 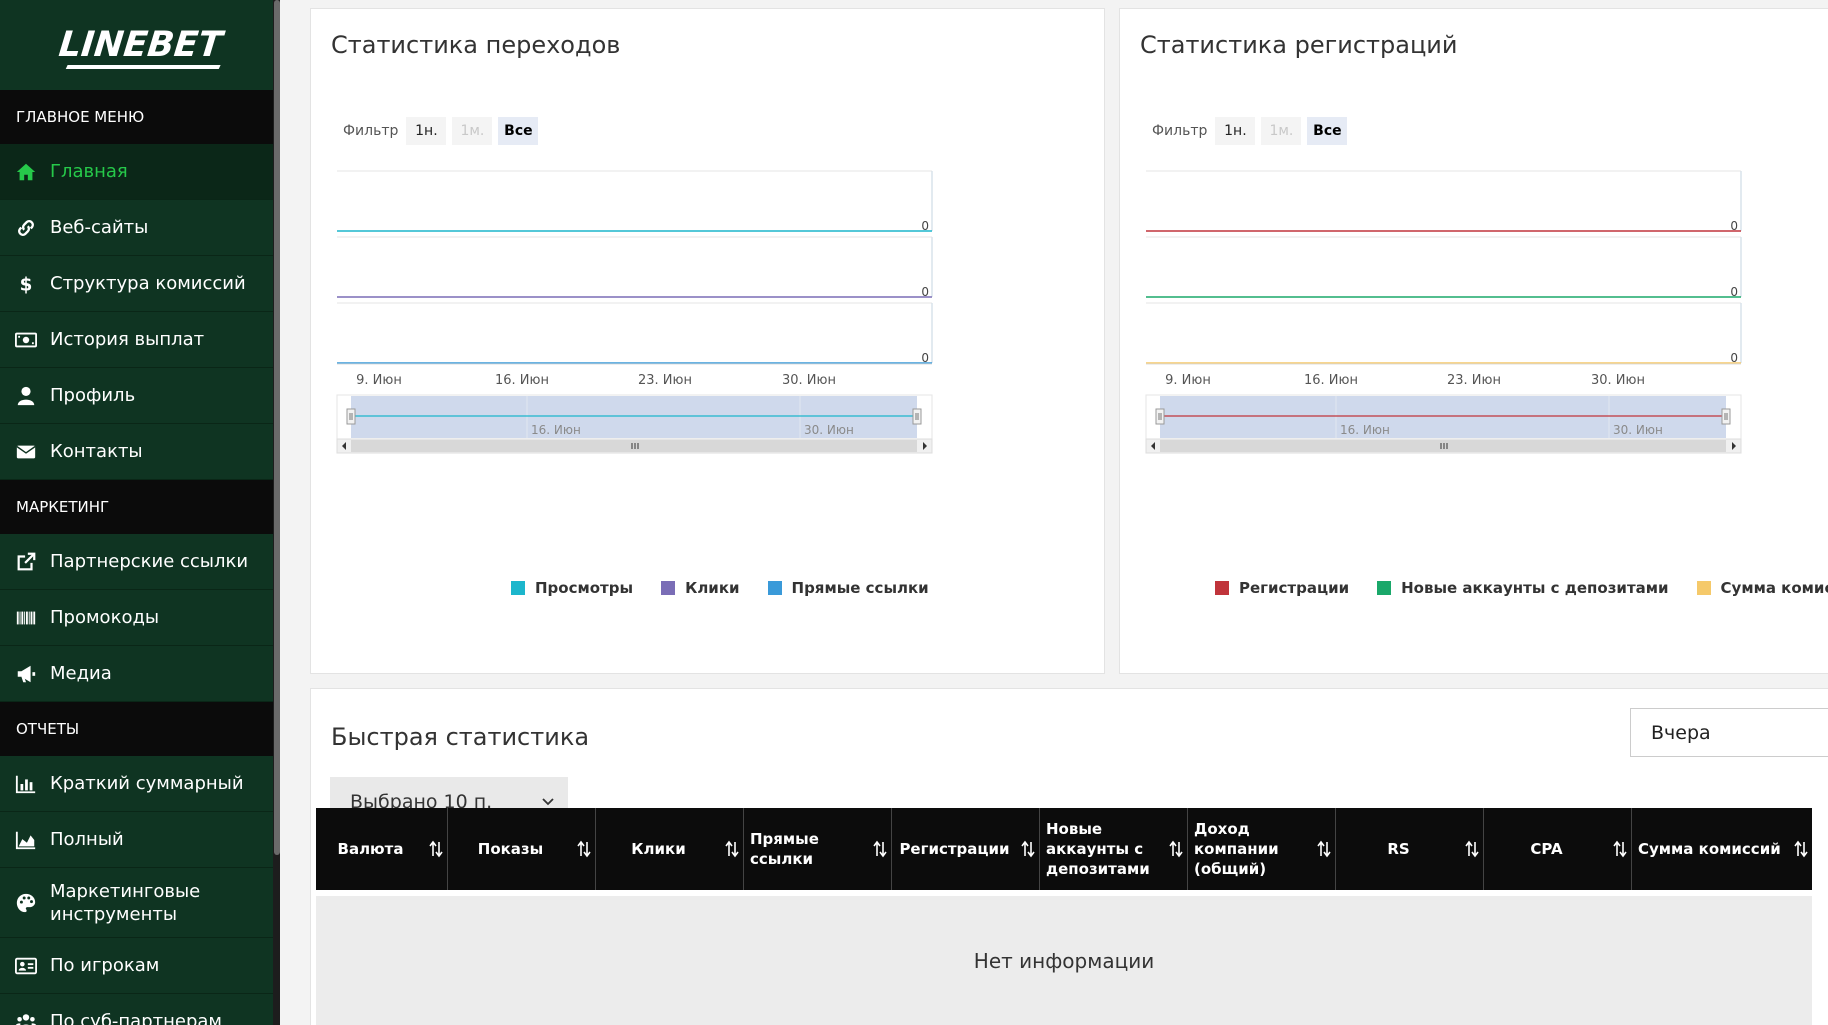 I want to click on sidebar-scrollbar, so click(x=276, y=512).